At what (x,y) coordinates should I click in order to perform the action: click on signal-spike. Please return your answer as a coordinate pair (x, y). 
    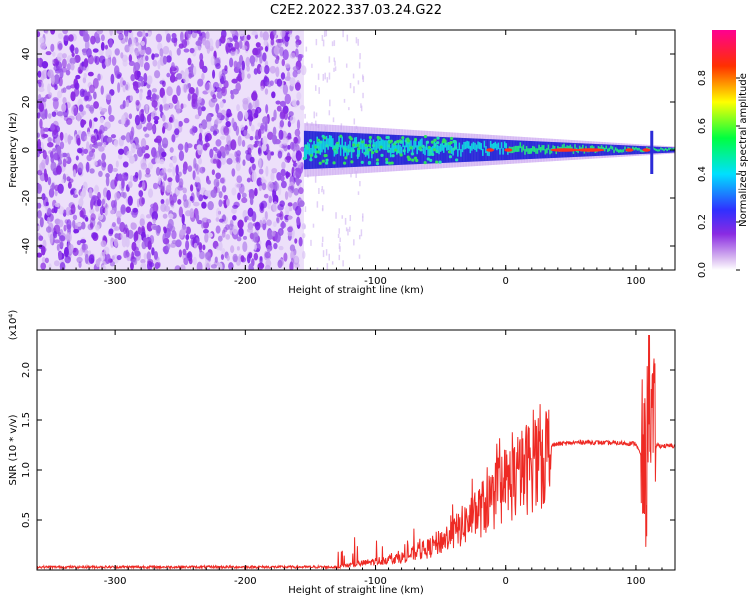
    Looking at the image, I should click on (652, 152).